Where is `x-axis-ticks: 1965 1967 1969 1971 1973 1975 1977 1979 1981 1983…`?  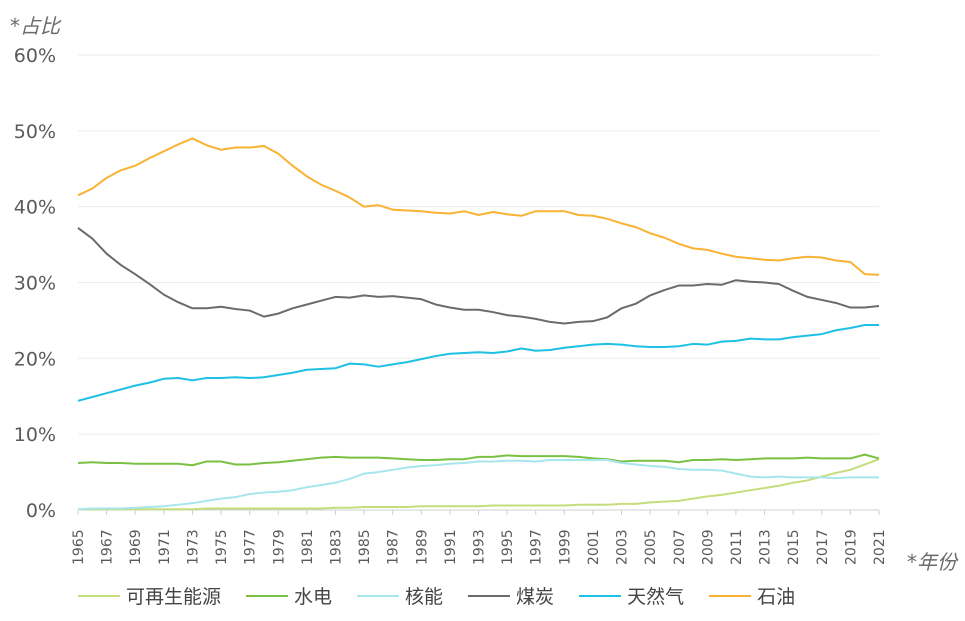
x-axis-ticks: 1965 1967 1969 1971 1973 1975 1977 1979 1981 1983… is located at coordinates (479, 537).